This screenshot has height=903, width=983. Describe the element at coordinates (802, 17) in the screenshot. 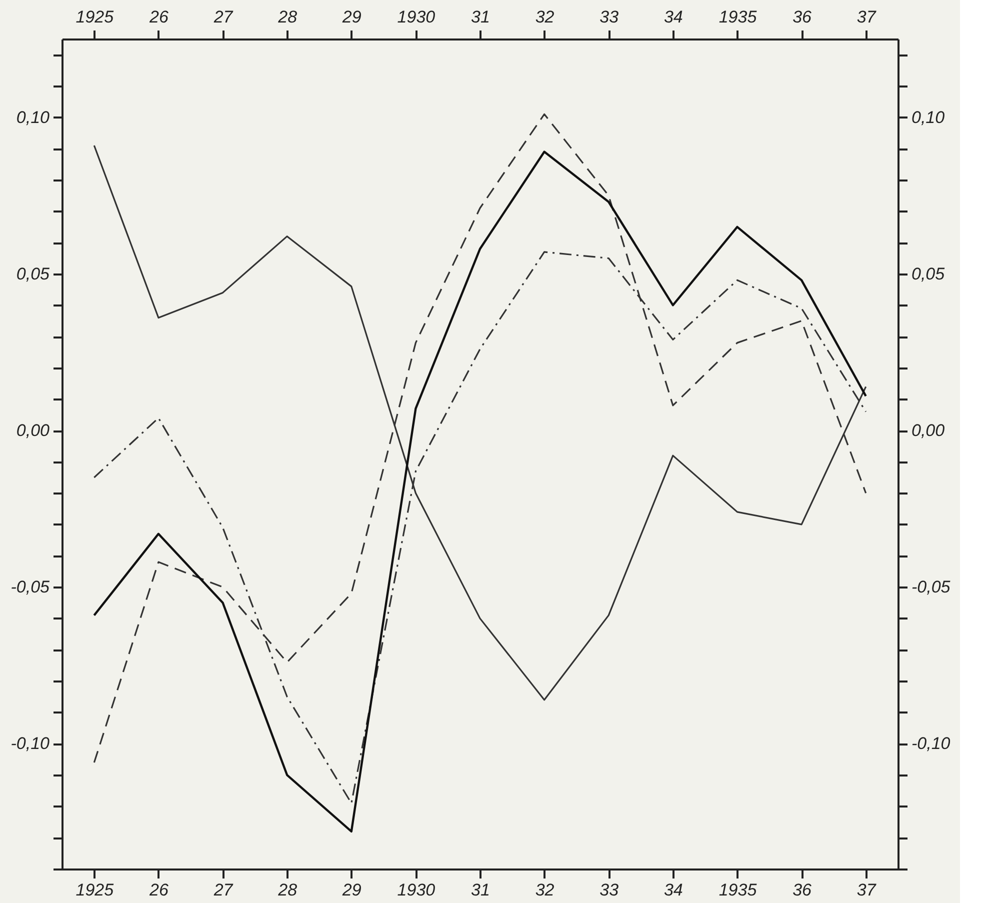

I see `x2-tick-label: 36` at that location.